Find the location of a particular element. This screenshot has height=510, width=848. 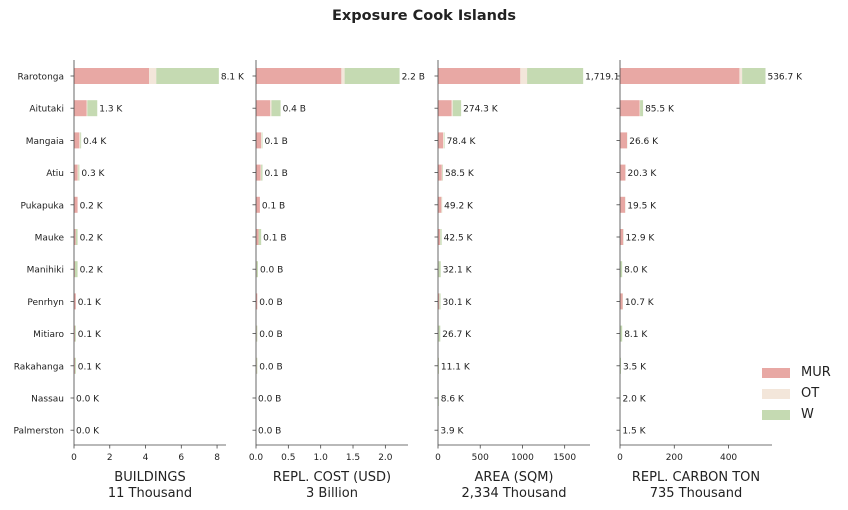

panel-1-bar-atiu-w is located at coordinates (79, 172).